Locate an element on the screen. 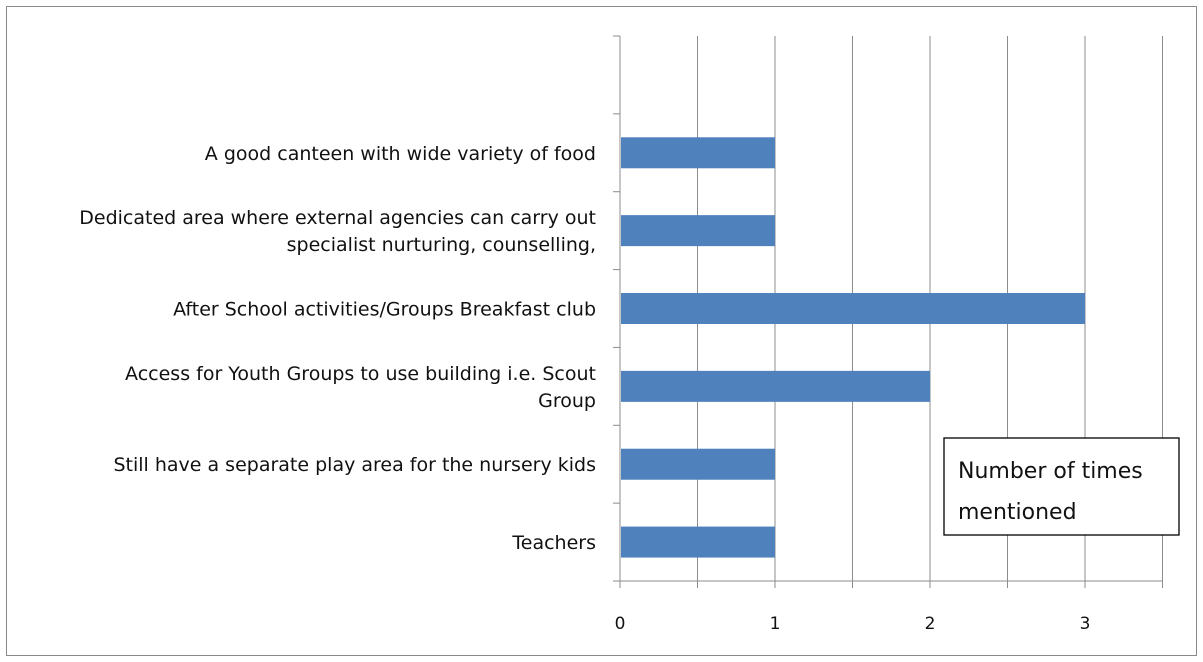 The height and width of the screenshot is (662, 1203). legend-label: Number of times is located at coordinates (1050, 471).